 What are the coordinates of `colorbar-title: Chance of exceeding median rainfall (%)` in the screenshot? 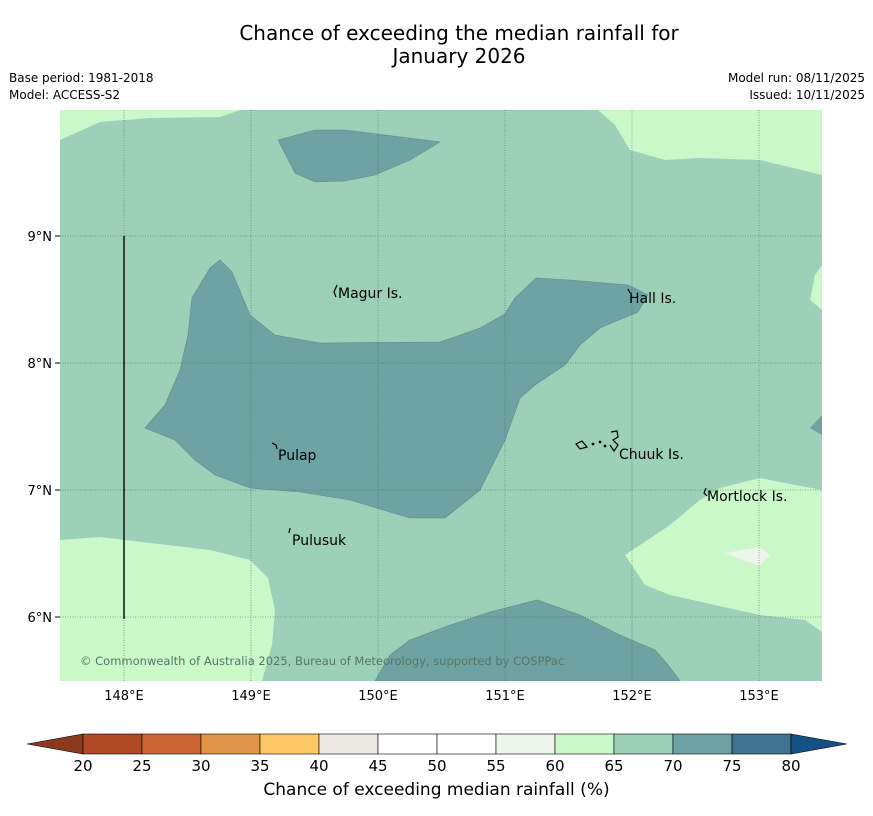 It's located at (436, 790).